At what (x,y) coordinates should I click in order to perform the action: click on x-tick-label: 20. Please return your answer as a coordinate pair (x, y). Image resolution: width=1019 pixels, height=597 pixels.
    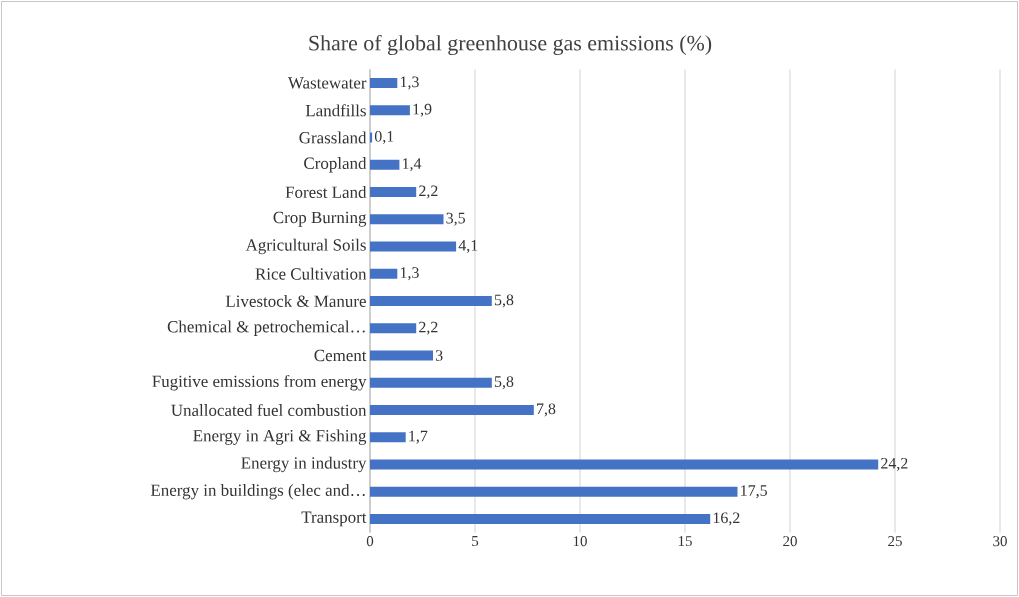
    Looking at the image, I should click on (790, 541).